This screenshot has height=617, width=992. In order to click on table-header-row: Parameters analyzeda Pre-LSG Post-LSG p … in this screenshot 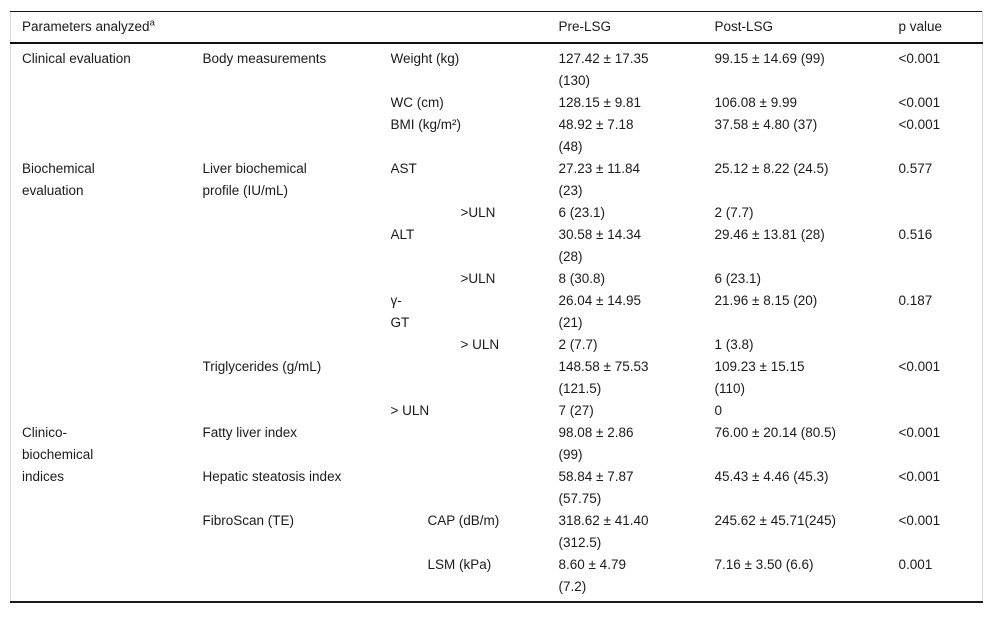, I will do `click(496, 27)`.